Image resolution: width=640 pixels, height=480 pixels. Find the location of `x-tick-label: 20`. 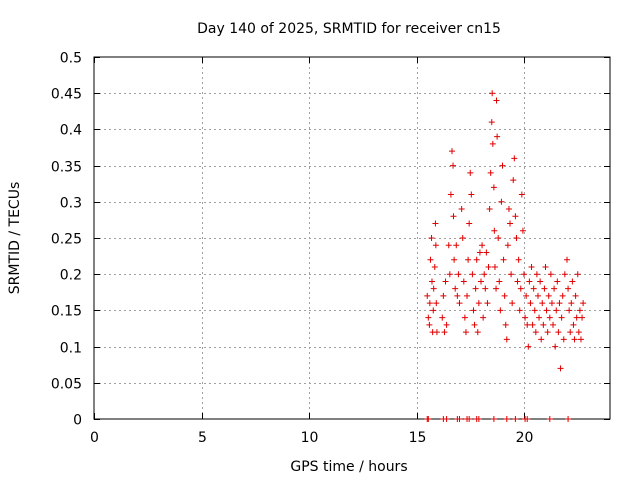

x-tick-label: 20 is located at coordinates (525, 438).